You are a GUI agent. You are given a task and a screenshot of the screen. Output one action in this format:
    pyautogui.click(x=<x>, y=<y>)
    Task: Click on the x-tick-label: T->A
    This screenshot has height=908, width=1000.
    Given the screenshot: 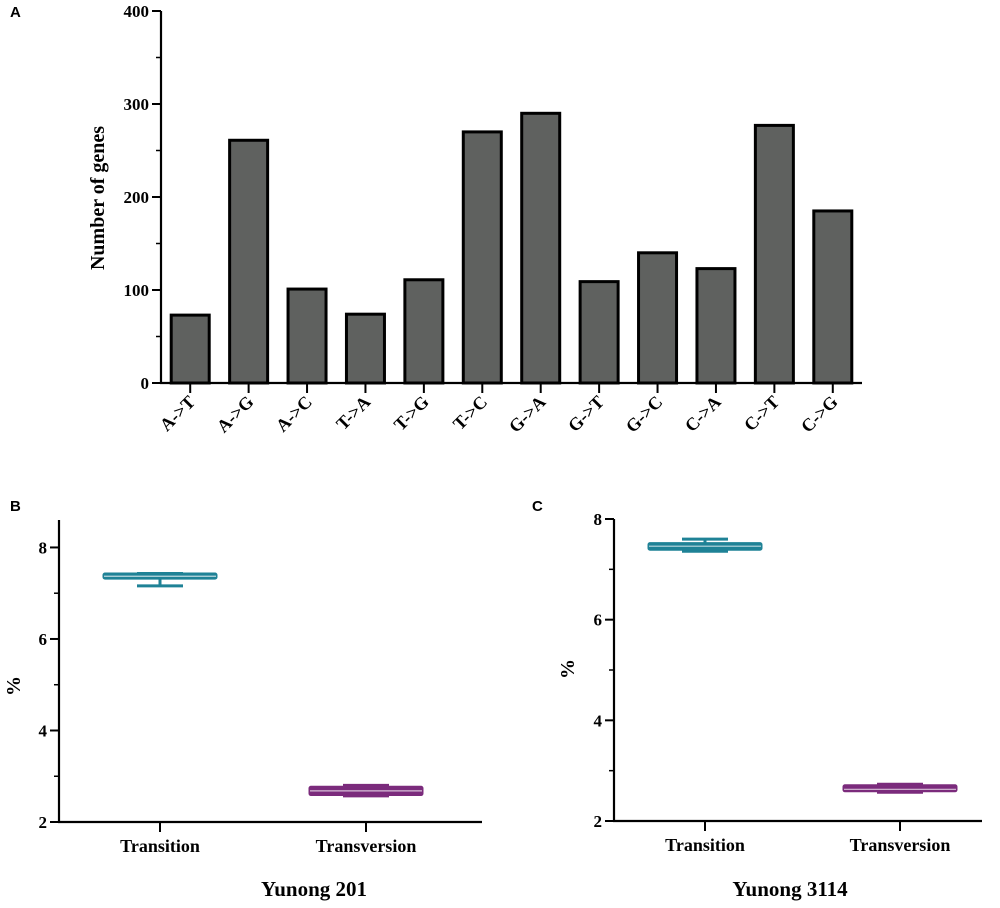 What is the action you would take?
    pyautogui.click(x=353, y=413)
    